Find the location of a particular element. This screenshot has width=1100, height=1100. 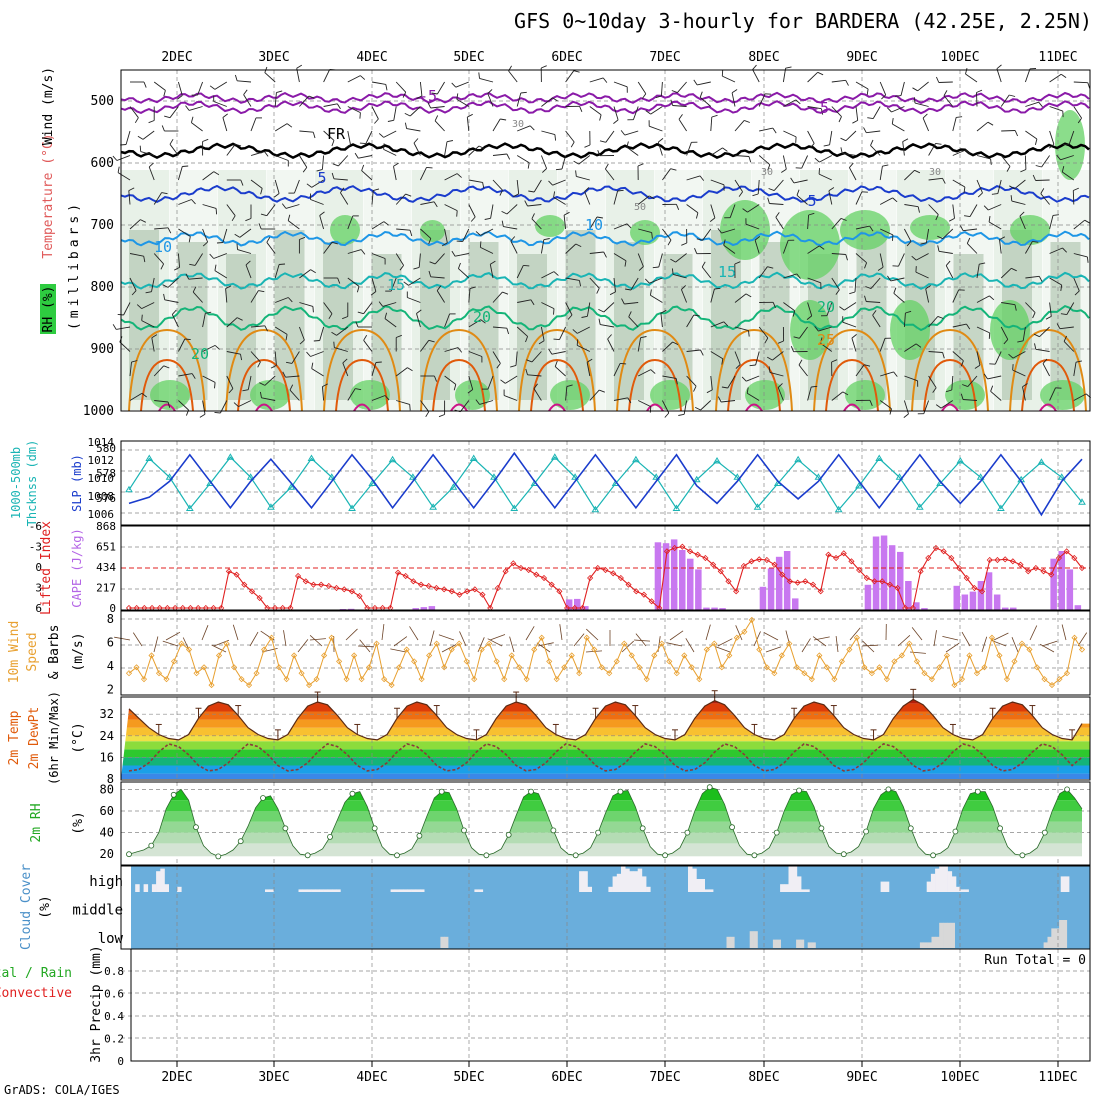

cape-tick: 434 is located at coordinates (106, 567).